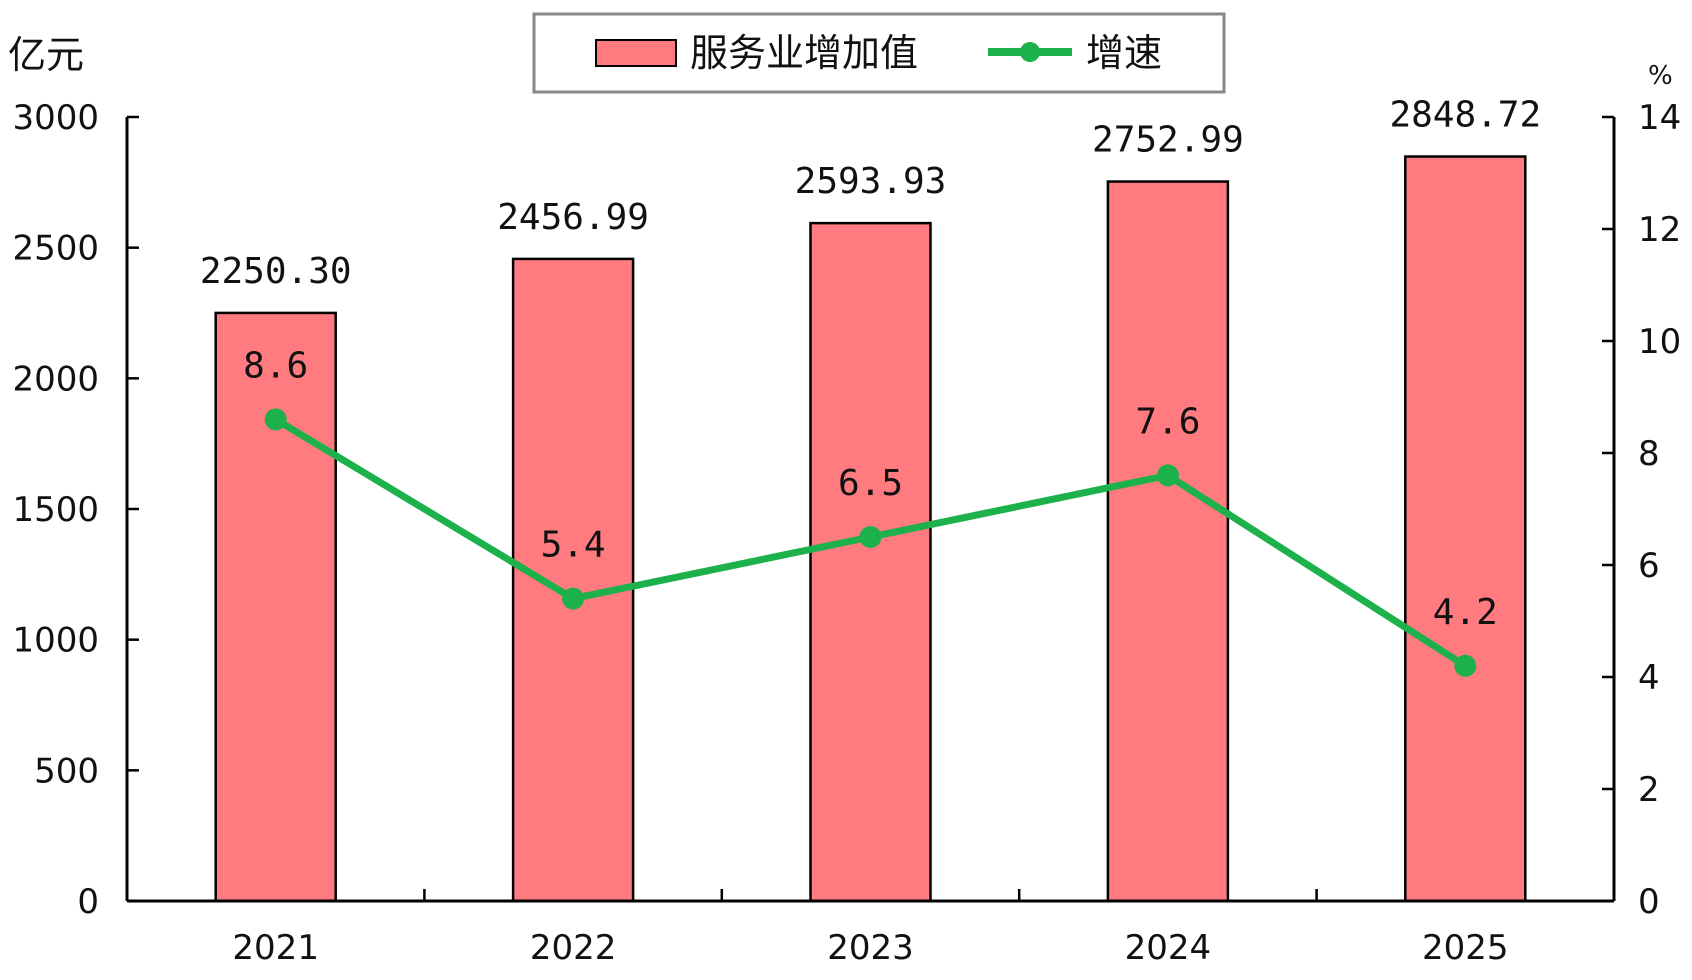 This screenshot has width=1692, height=980. I want to click on growth-point-2025, so click(1465, 665).